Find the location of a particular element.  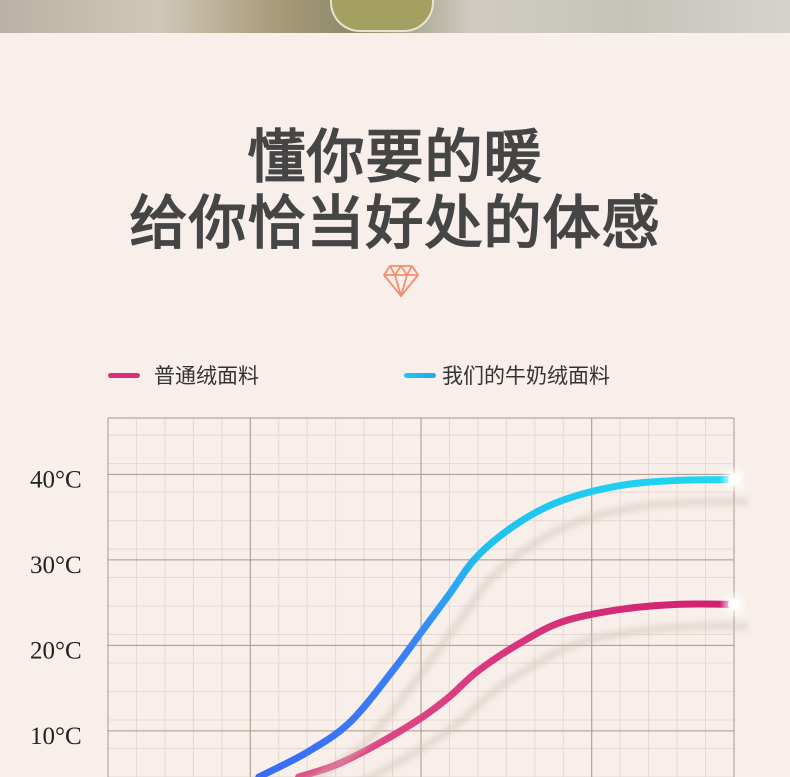

product-photo-detail is located at coordinates (382, 16).